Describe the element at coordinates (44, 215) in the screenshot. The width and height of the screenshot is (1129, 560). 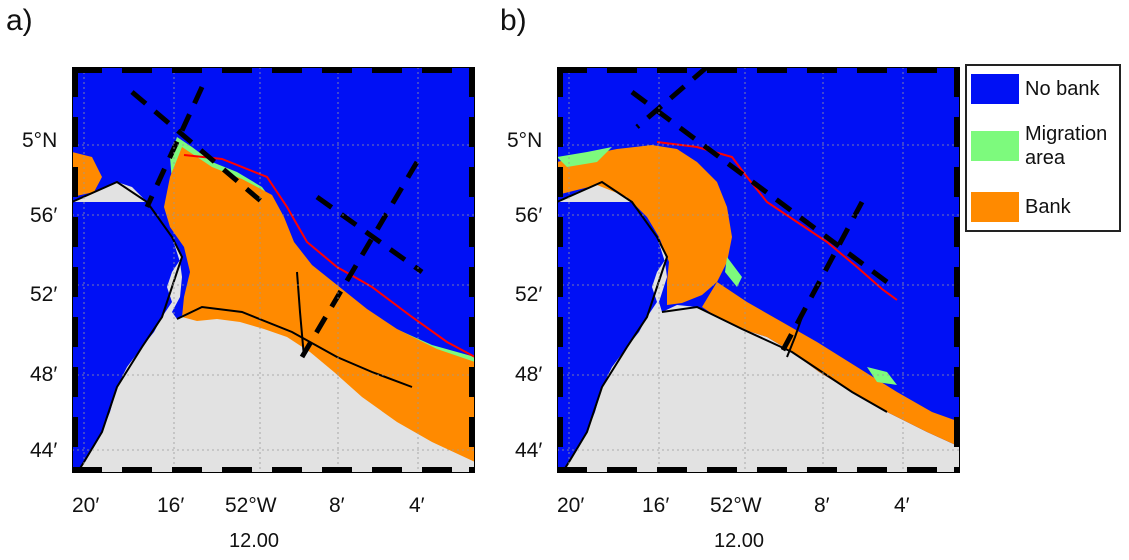
I see `lat-tick-a-2: 56′` at that location.